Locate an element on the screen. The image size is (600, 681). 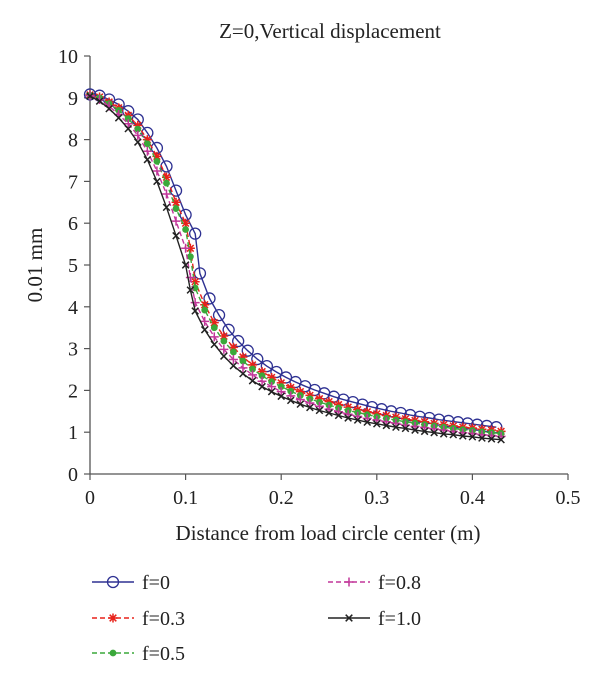
x-tick-label: 0.2 is located at coordinates (281, 498).